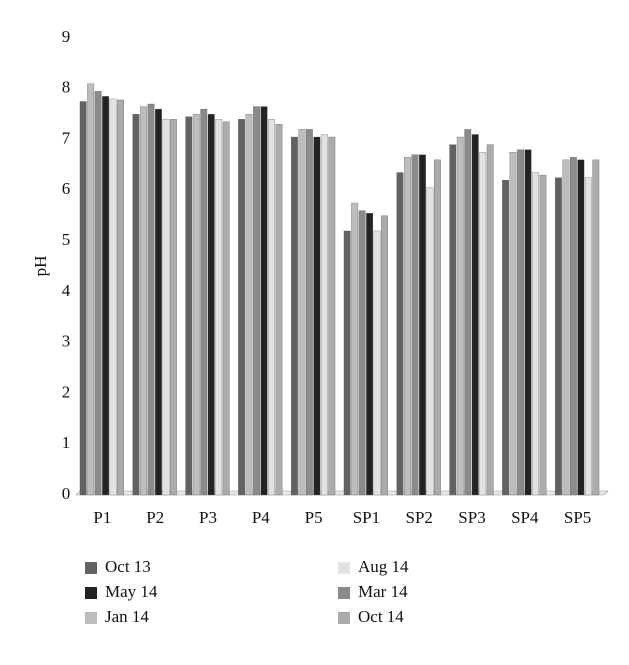 This screenshot has width=629, height=665. Describe the element at coordinates (66, 391) in the screenshot. I see `y-tick-label: 2` at that location.